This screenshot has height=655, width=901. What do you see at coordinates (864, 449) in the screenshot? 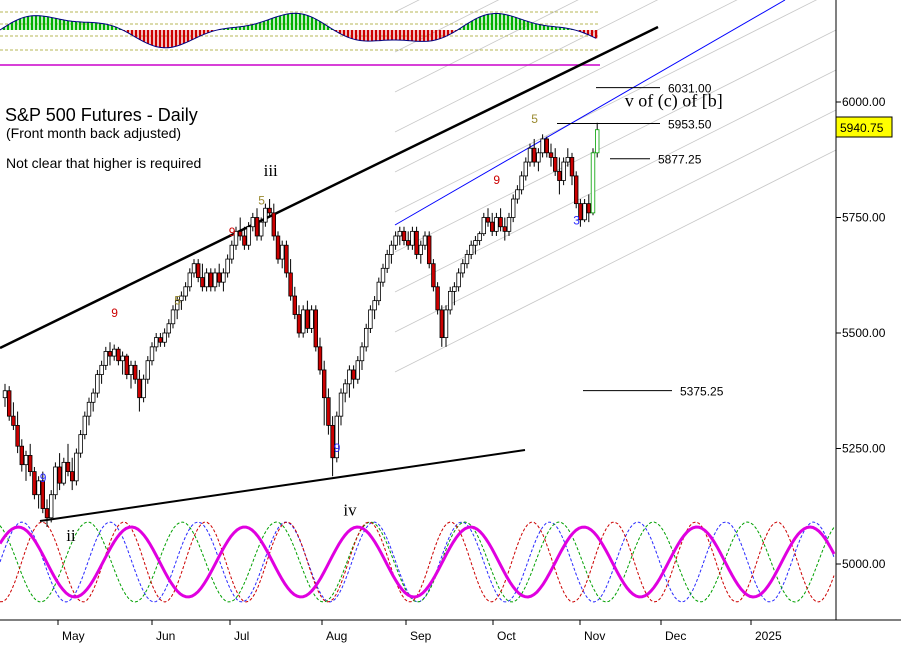
I see `y-tick-label: 5250.00` at bounding box center [864, 449].